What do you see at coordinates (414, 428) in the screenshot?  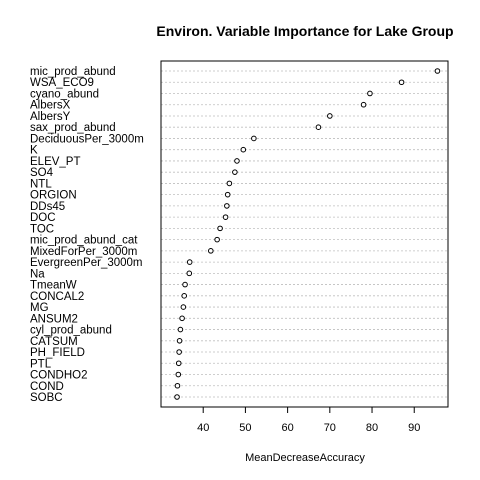 I see `x-tick-label: 90` at bounding box center [414, 428].